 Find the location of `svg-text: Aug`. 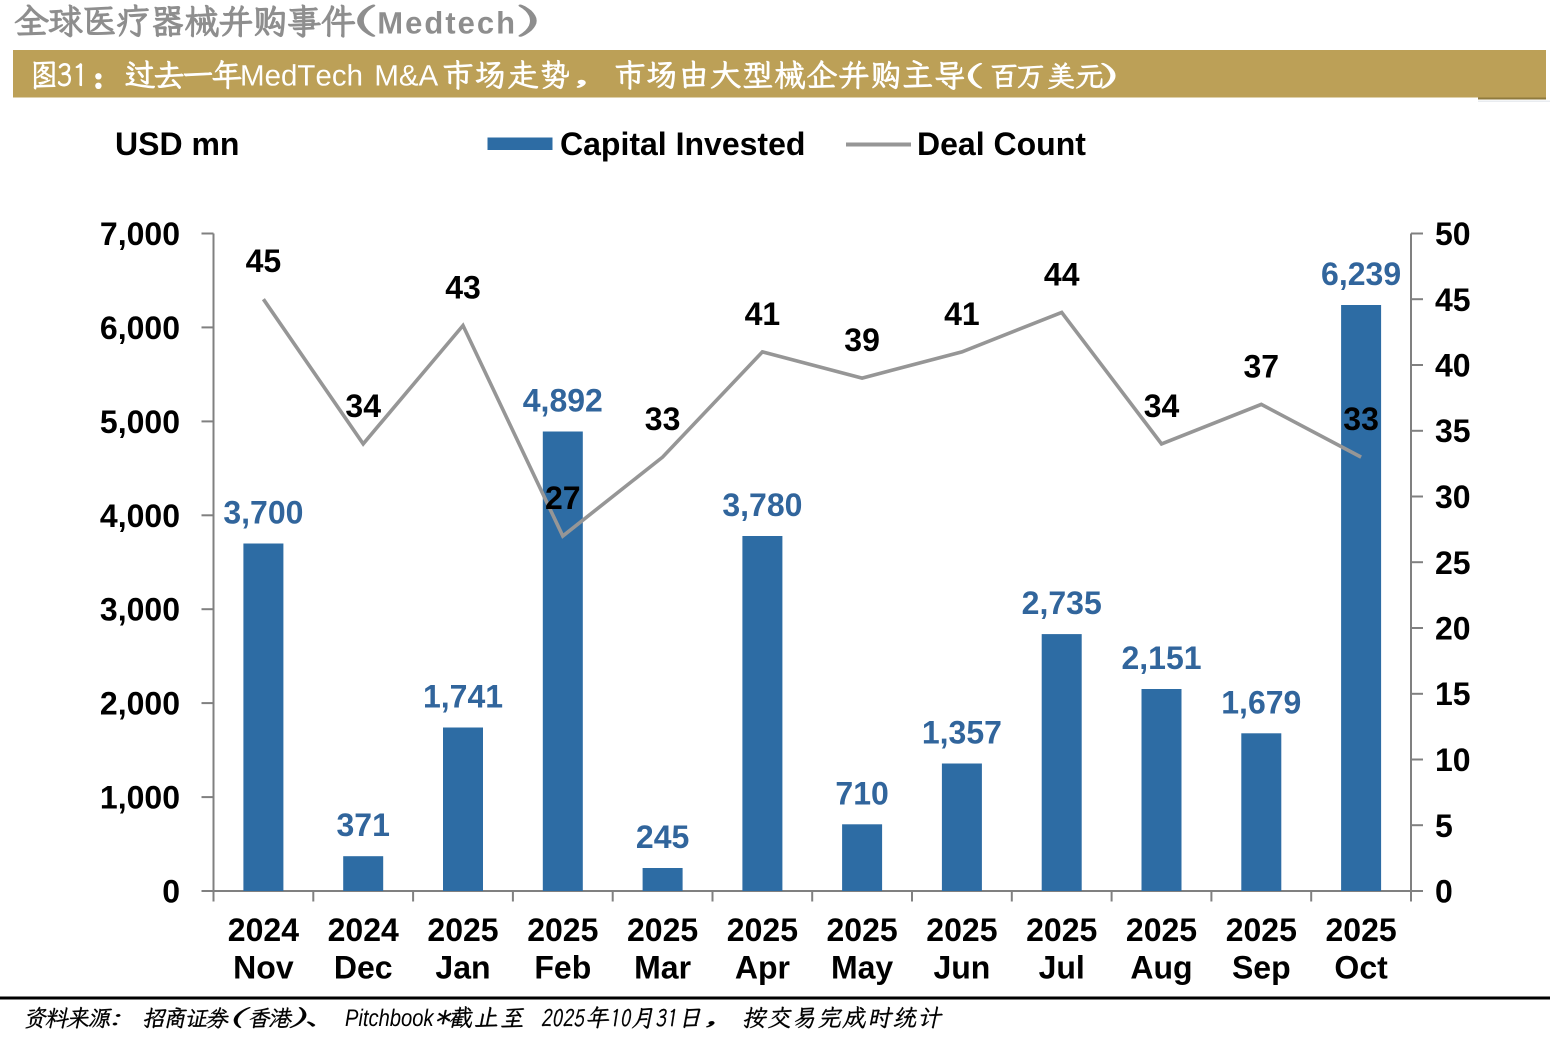

svg-text: Aug is located at coordinates (1161, 968).